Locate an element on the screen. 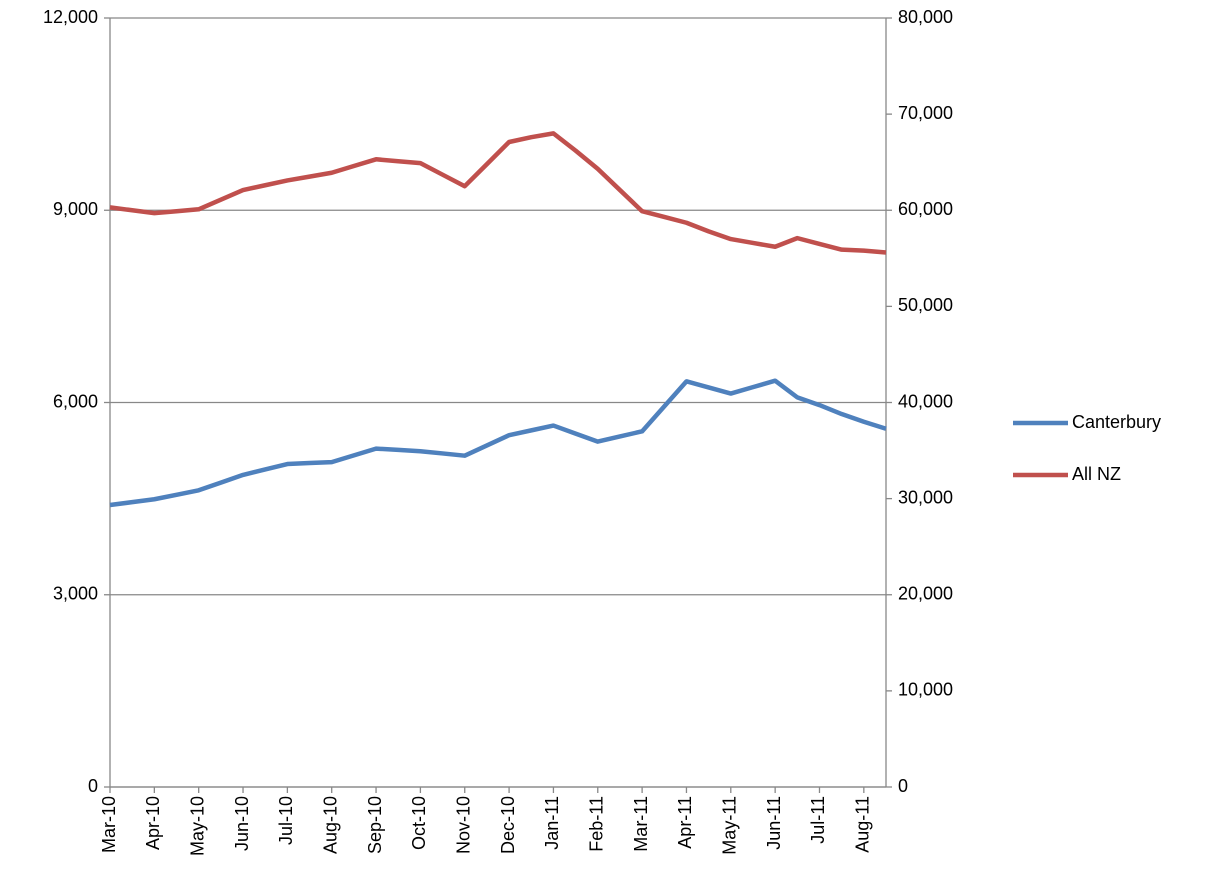 This screenshot has width=1205, height=888. y2-tick-label: 40,000 is located at coordinates (925, 401).